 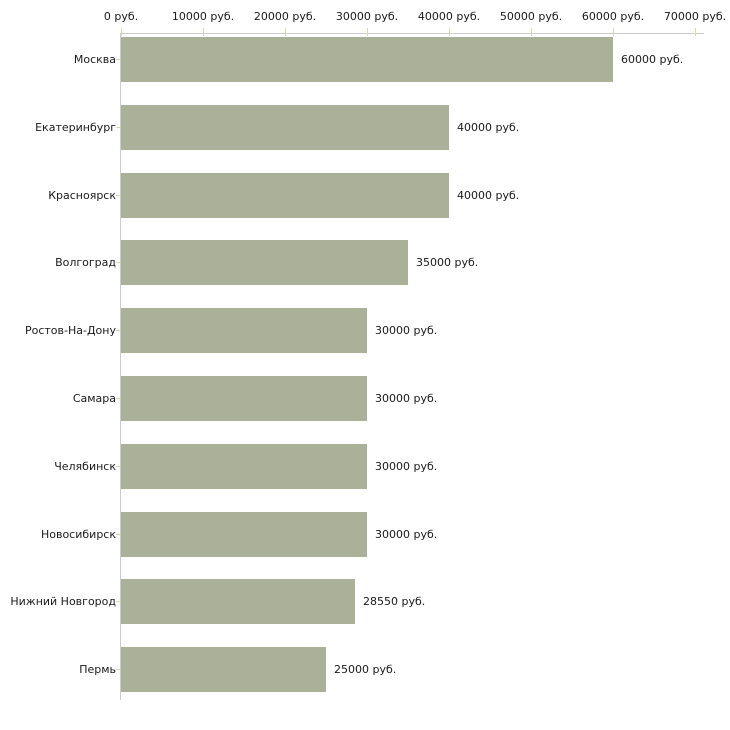 I want to click on x-tick-label: 60000 руб., so click(x=613, y=16).